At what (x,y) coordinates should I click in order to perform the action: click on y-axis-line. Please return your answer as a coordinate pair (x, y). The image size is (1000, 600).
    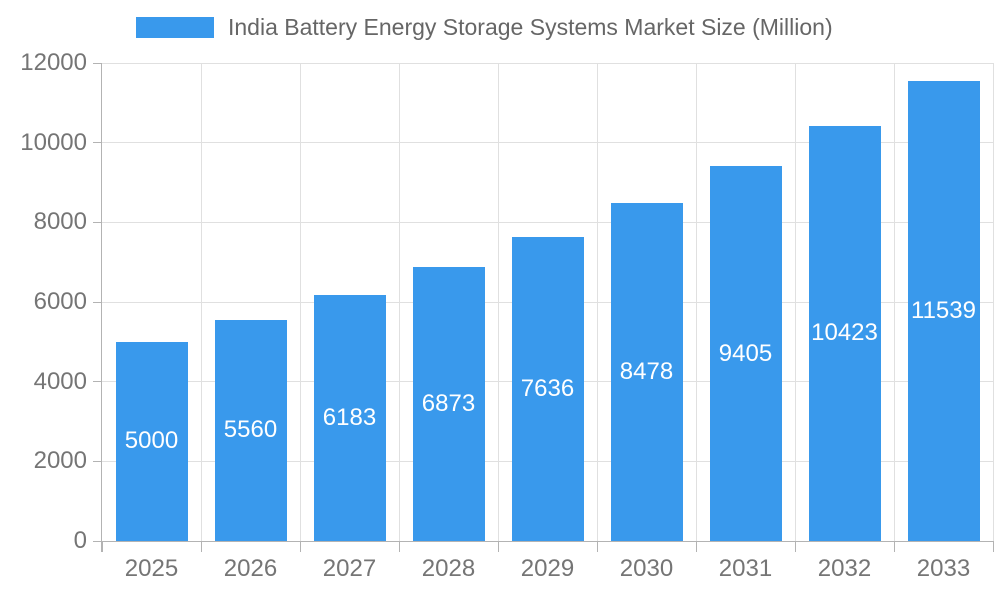
    Looking at the image, I should click on (101, 307).